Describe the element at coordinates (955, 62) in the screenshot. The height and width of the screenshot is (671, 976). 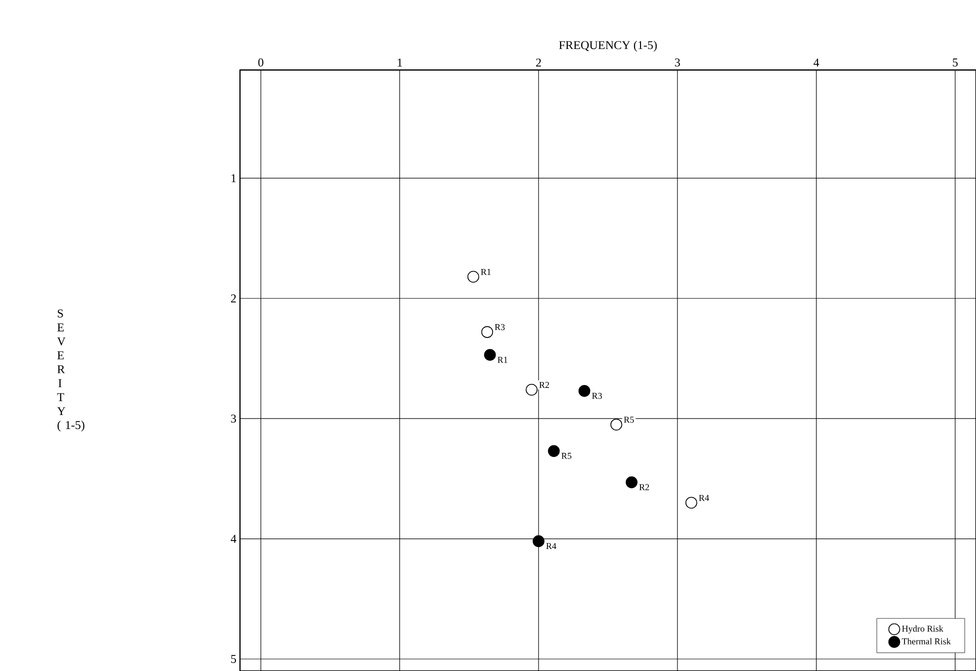
I see `x-tick-label: 5` at that location.